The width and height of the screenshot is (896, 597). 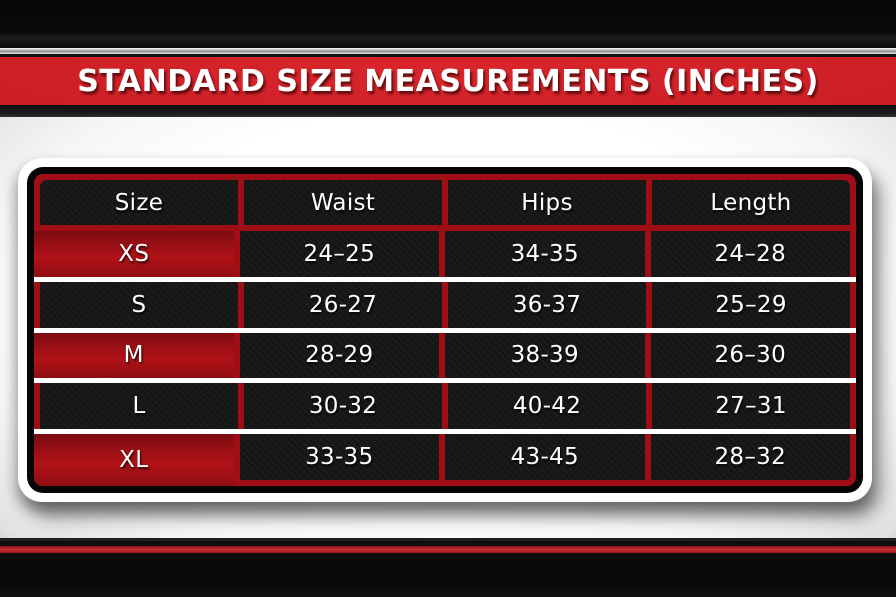 What do you see at coordinates (547, 202) in the screenshot?
I see `header-cell-hips: Hips` at bounding box center [547, 202].